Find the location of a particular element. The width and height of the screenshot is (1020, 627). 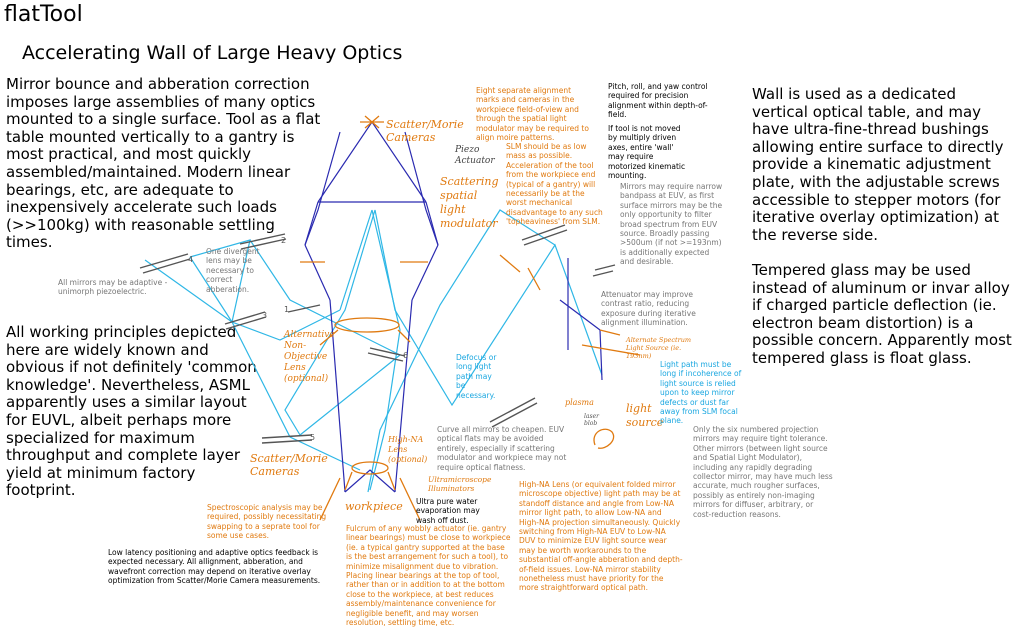

light-source-label: light source is located at coordinates (645, 415).